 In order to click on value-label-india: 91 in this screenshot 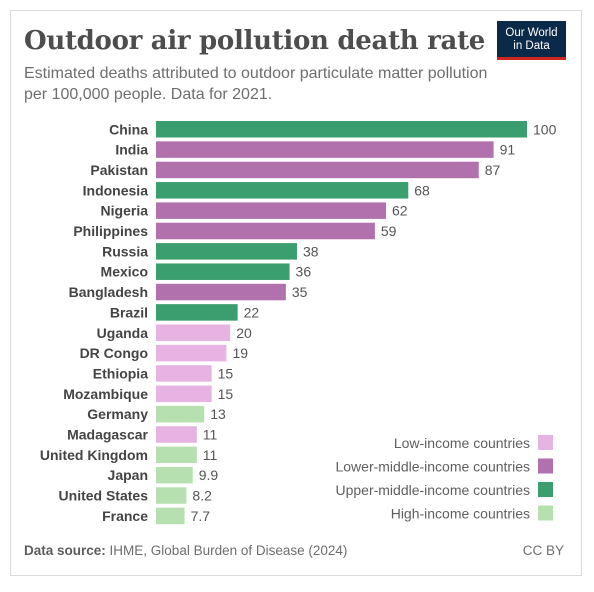, I will do `click(508, 150)`.